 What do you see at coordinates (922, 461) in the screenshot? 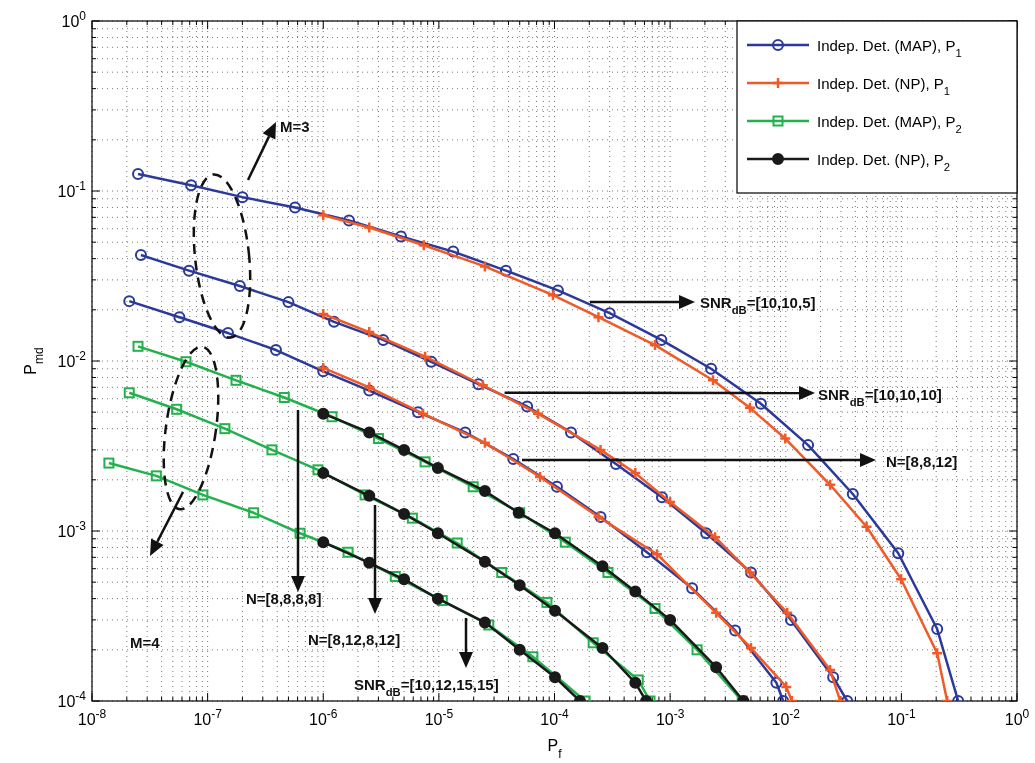
I see `annotation: N=[8,8,12]` at bounding box center [922, 461].